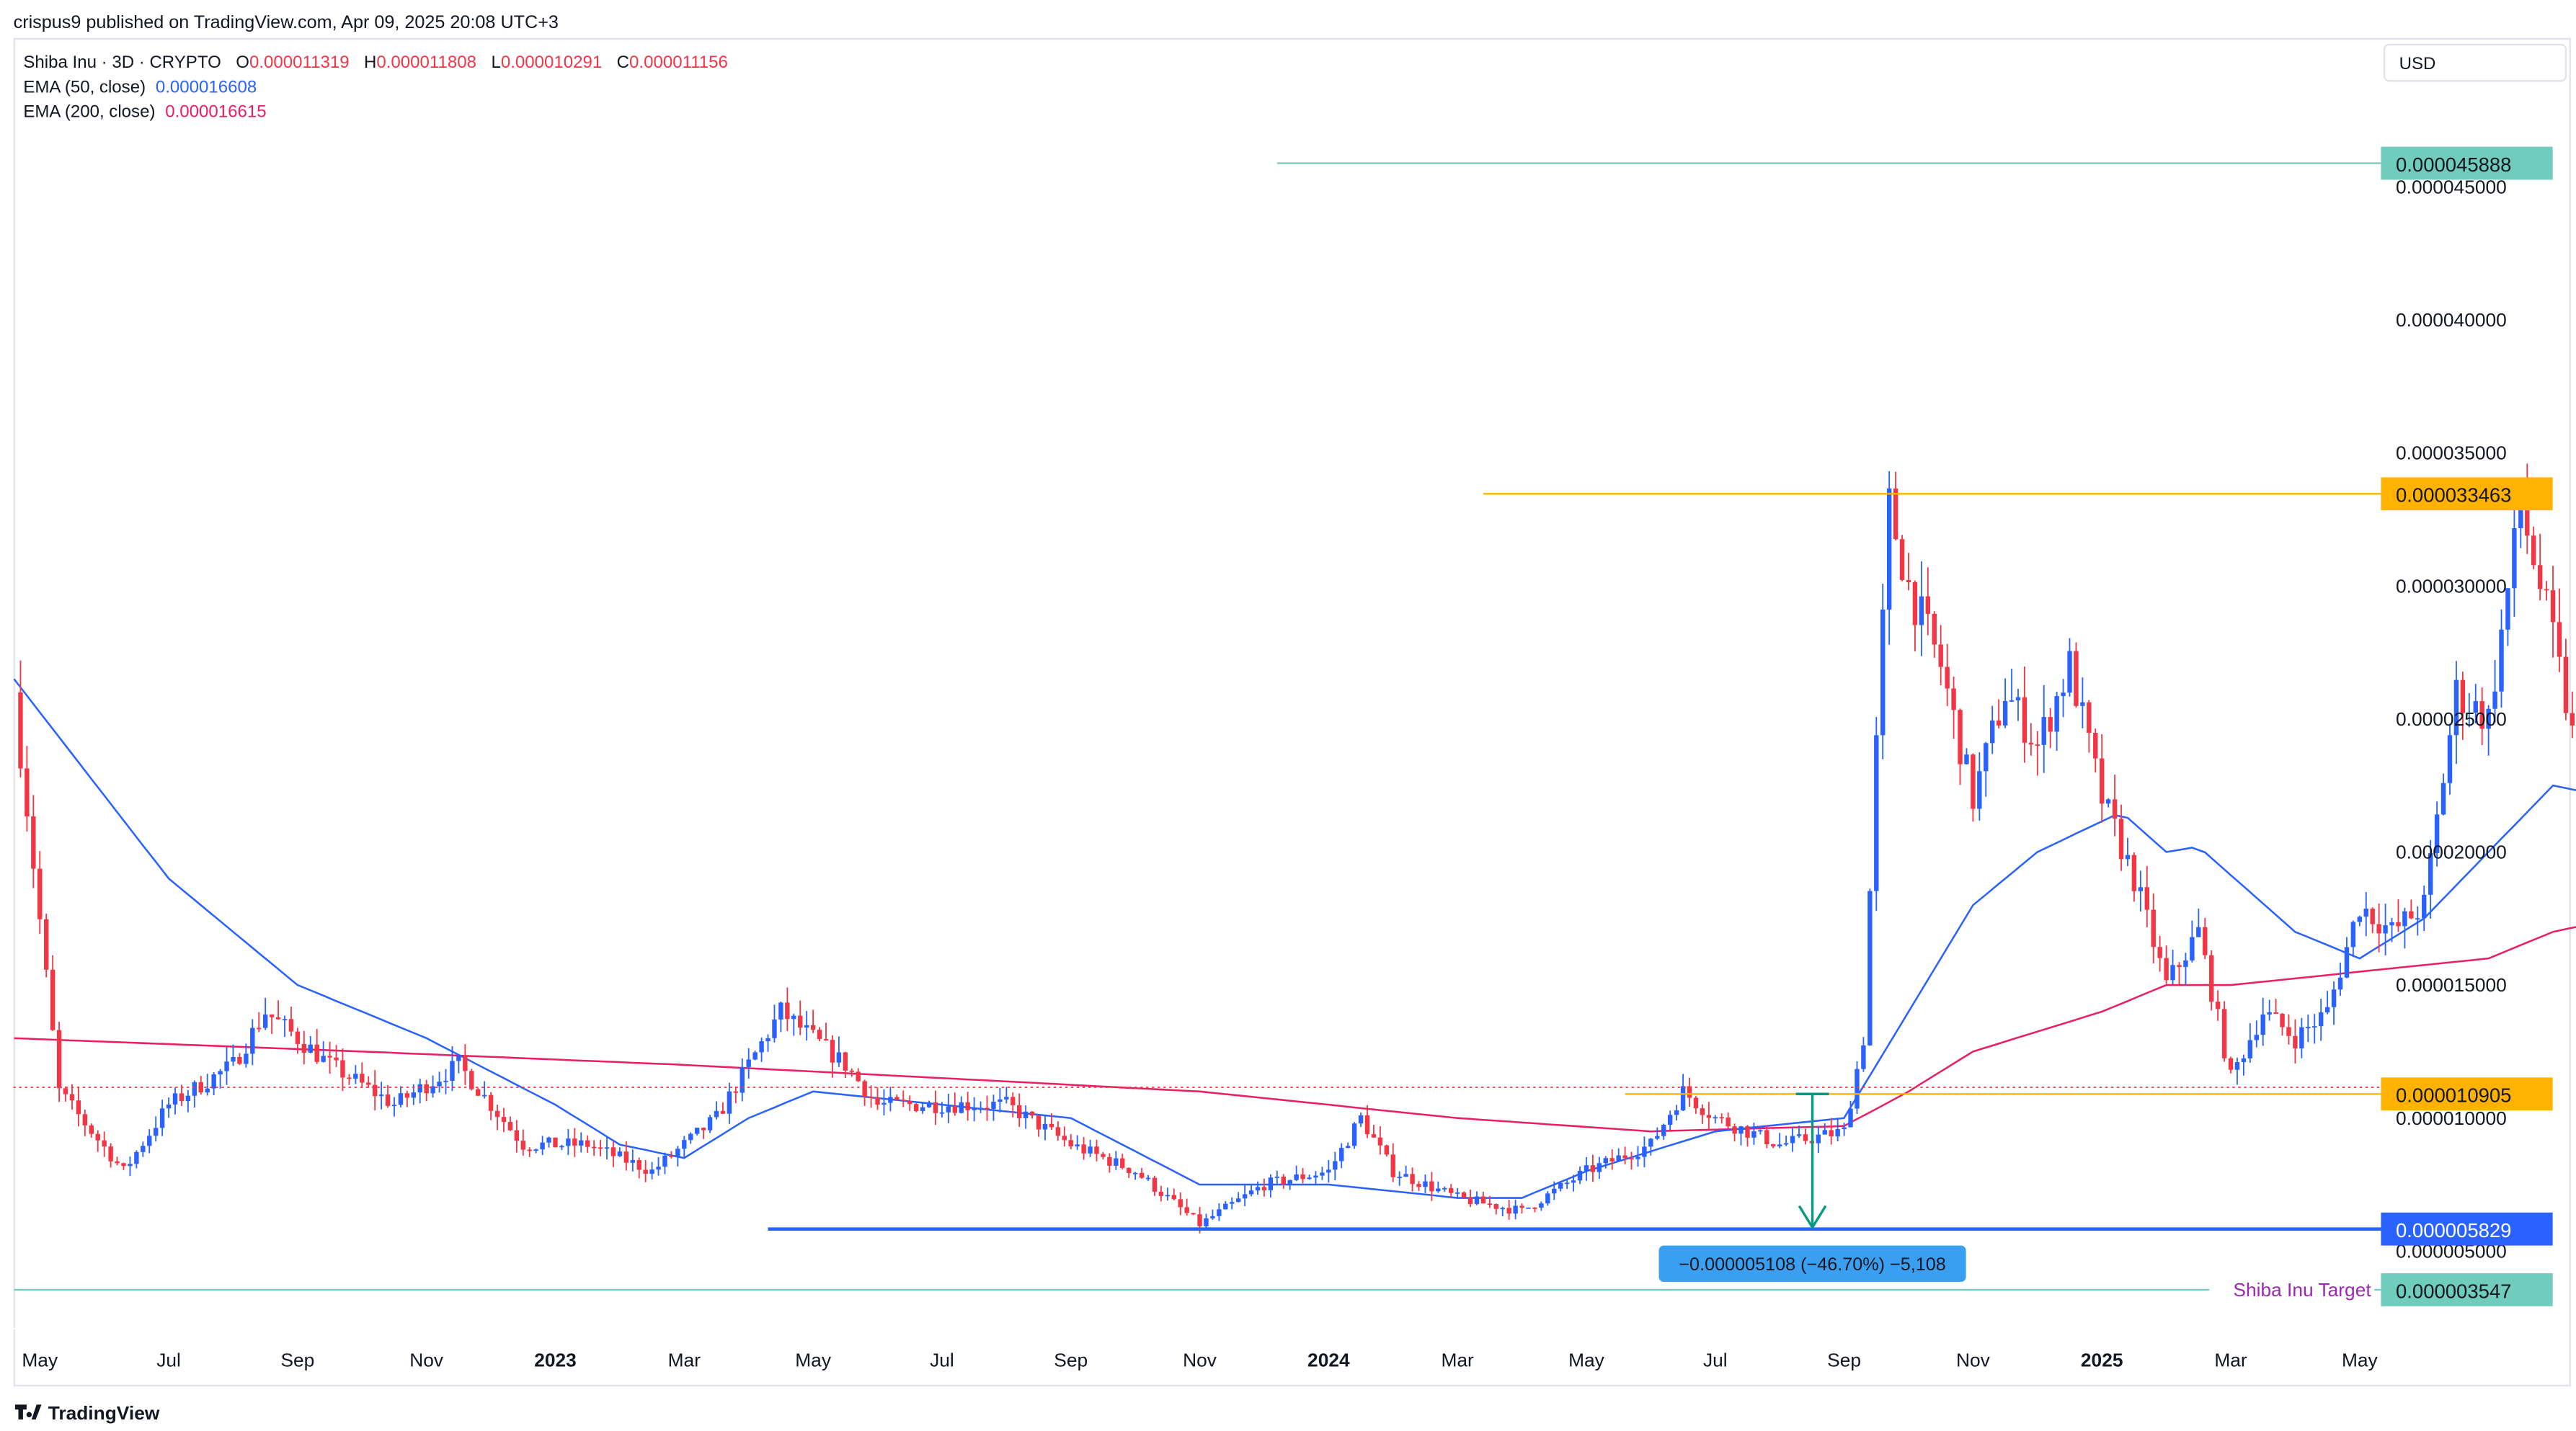 The height and width of the screenshot is (1431, 2576). What do you see at coordinates (2451, 320) in the screenshot?
I see `price-tick-label: 0.000040000` at bounding box center [2451, 320].